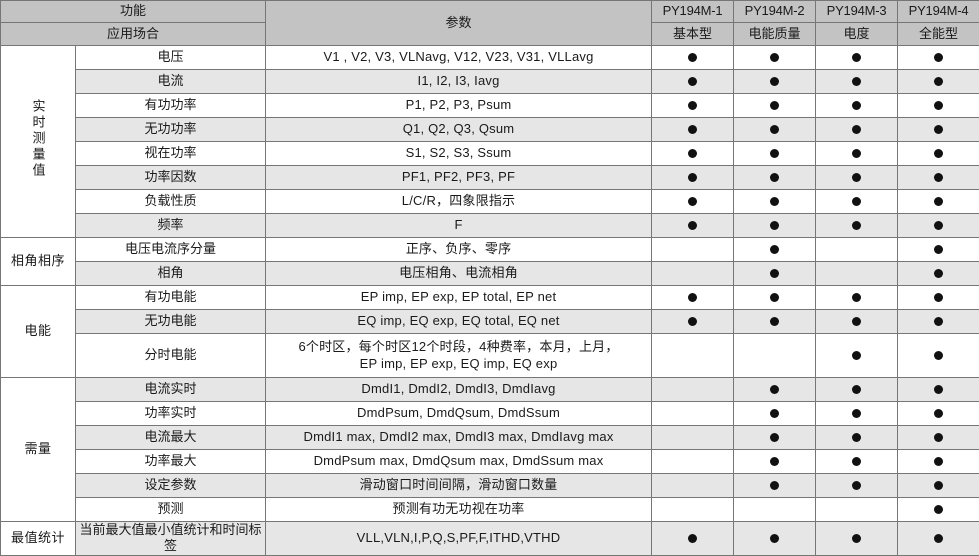 This screenshot has width=979, height=556. Describe the element at coordinates (171, 58) in the screenshot. I see `feature-item-cell: 电压` at that location.